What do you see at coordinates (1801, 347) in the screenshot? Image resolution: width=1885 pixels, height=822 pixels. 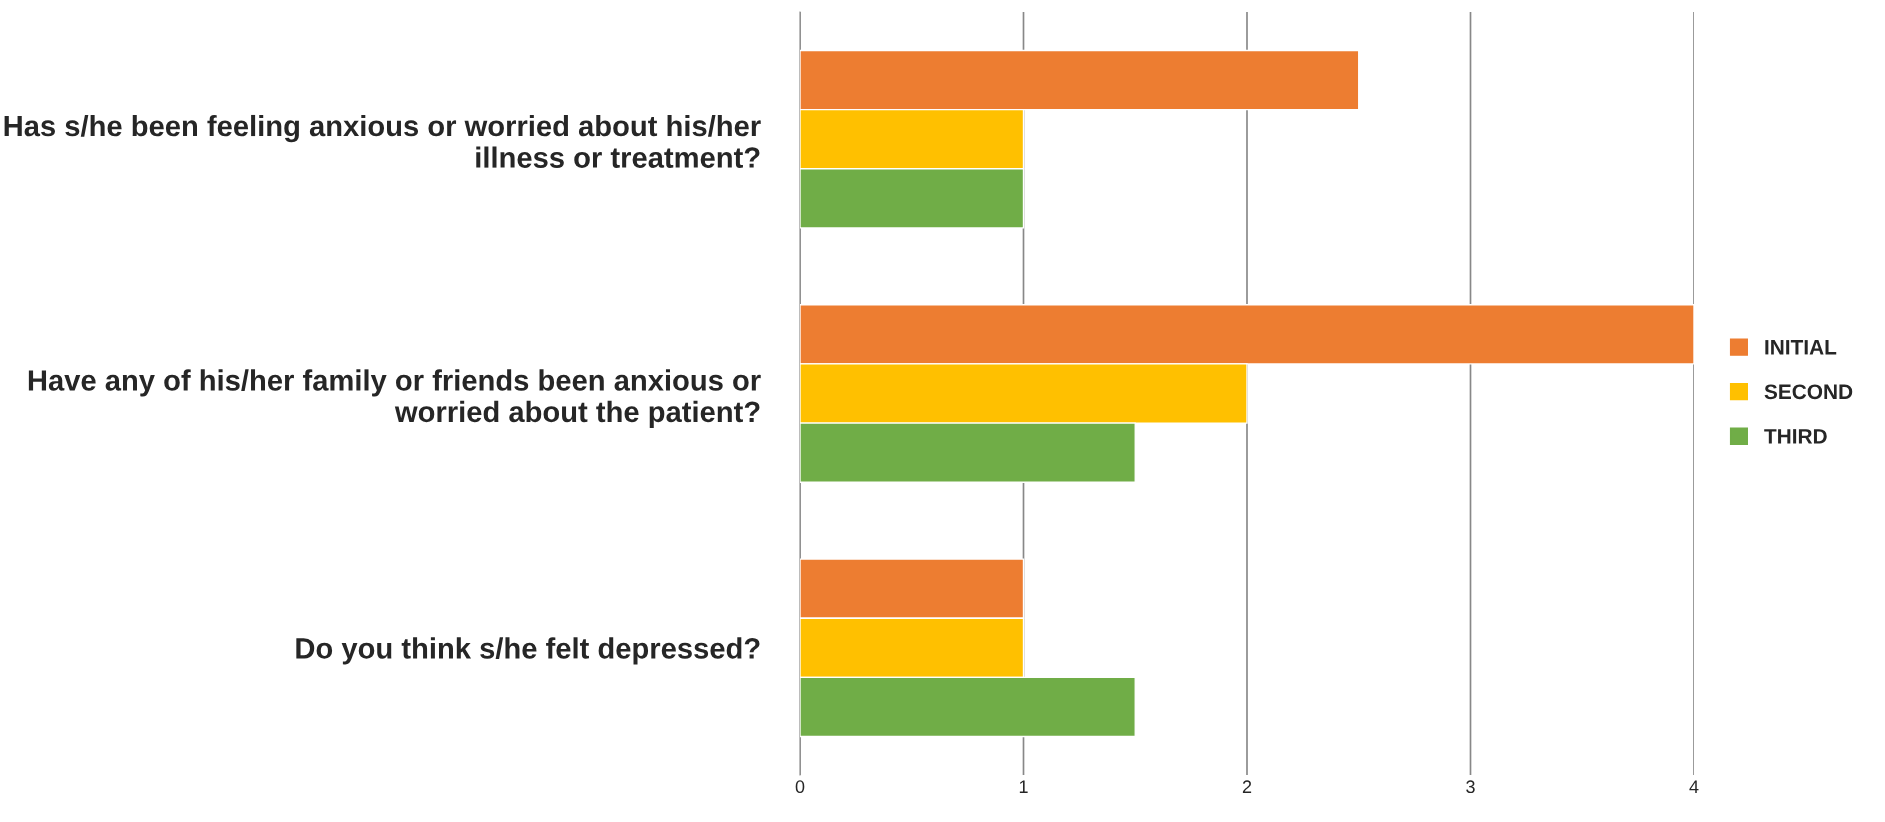 I see `legend-label: INITIAL` at bounding box center [1801, 347].